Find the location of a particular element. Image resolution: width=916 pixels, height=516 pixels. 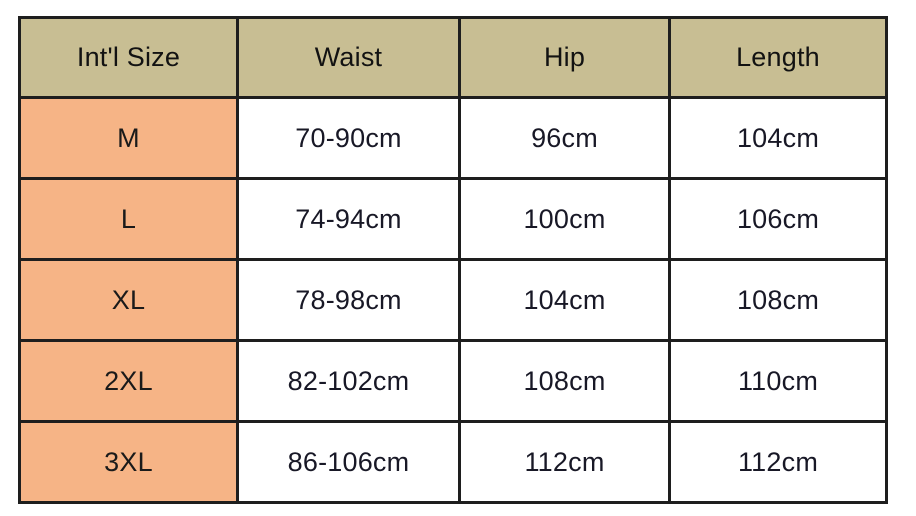

waist-cell: 78-98cm is located at coordinates (348, 300).